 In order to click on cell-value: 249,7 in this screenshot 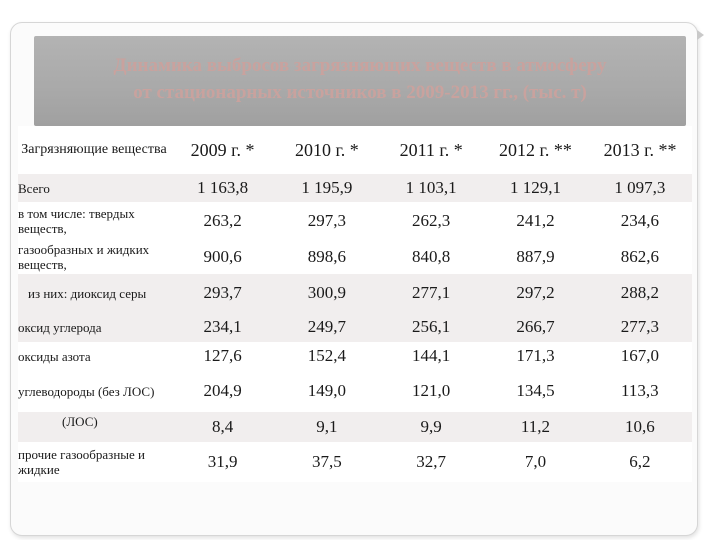, I will do `click(327, 327)`.